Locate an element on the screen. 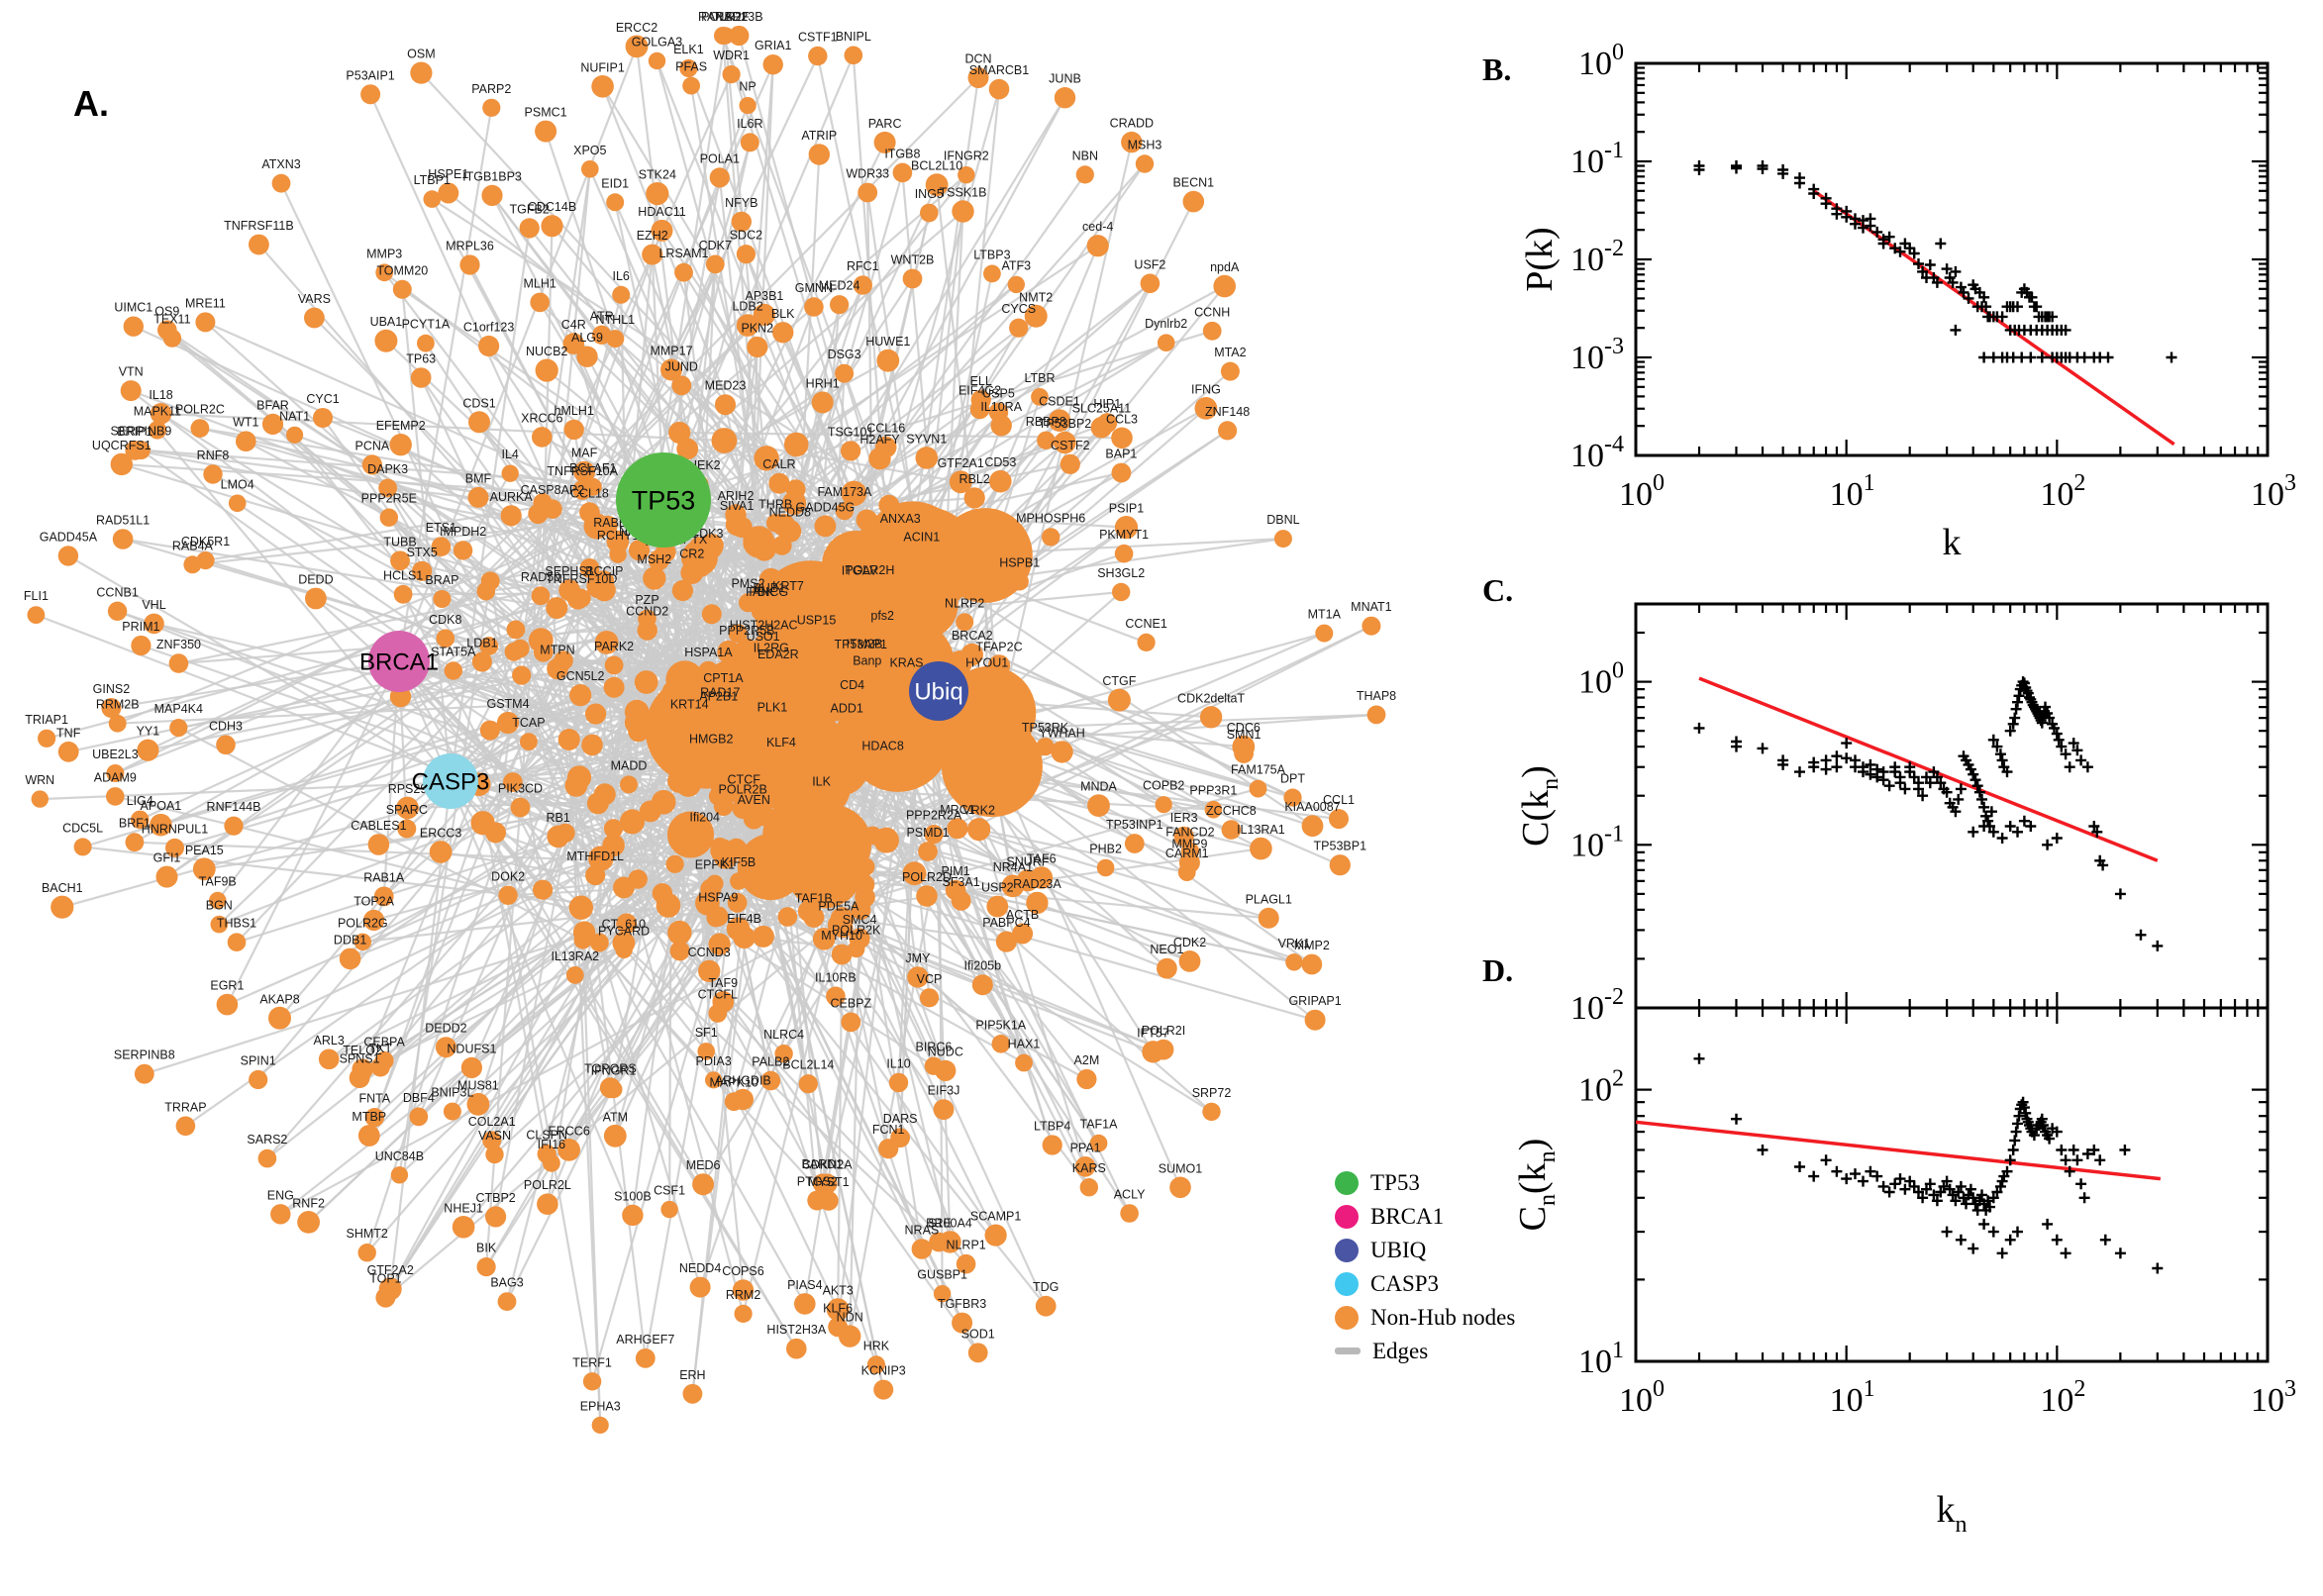 This screenshot has width=2323, height=1596. core-blob-node is located at coordinates (785, 845).